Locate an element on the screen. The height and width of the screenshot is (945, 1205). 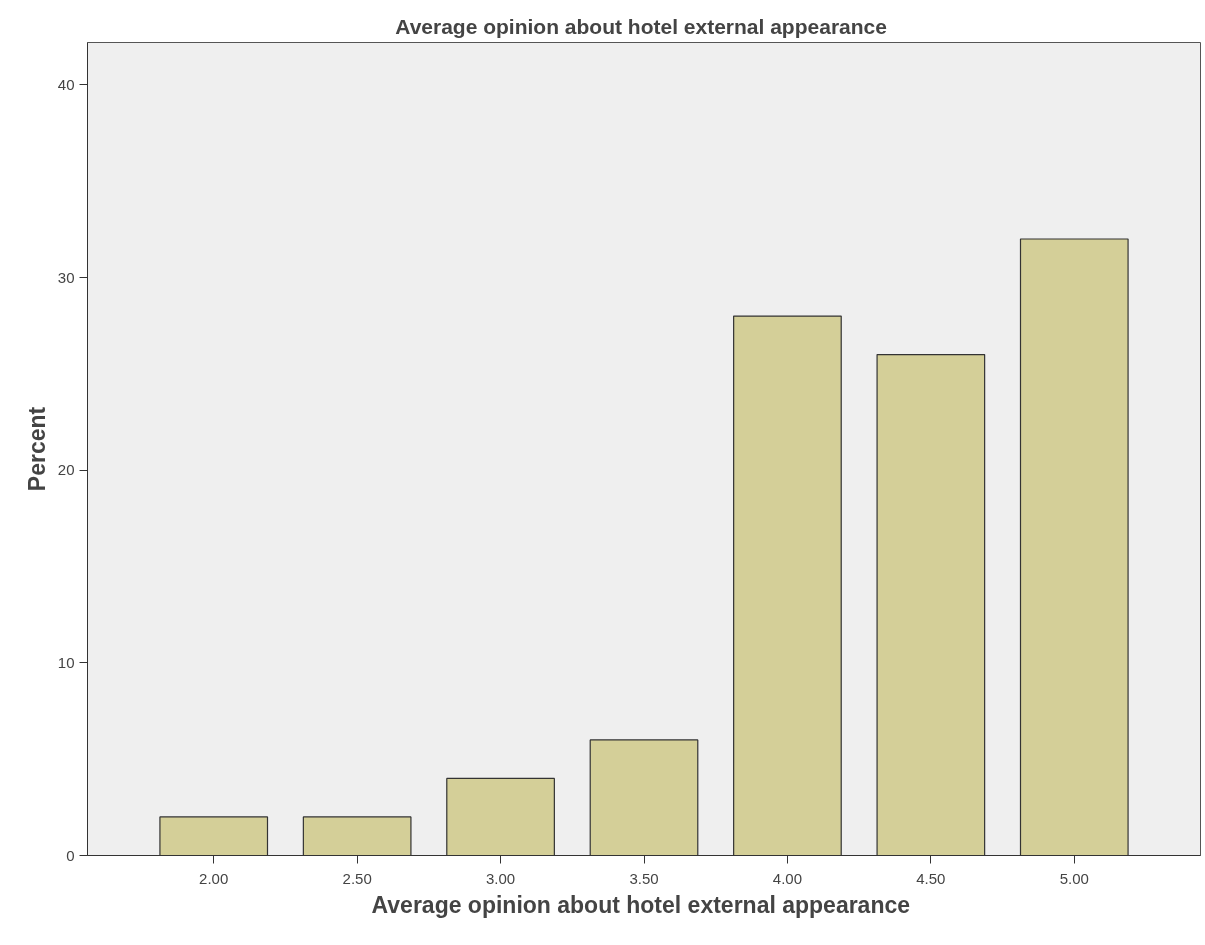
x-tick-label: 5.00 is located at coordinates (1074, 878).